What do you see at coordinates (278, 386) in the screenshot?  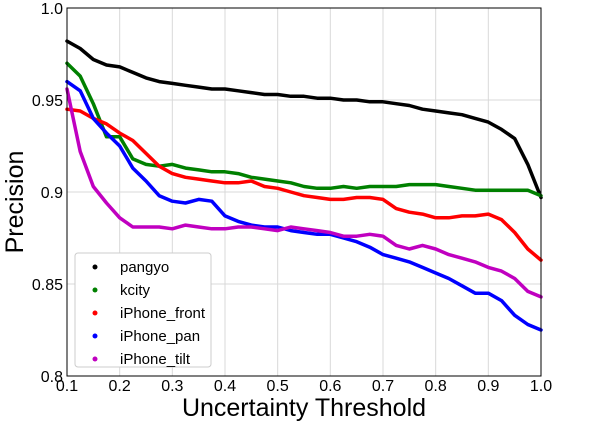 I see `x-tick-label: 0.5` at bounding box center [278, 386].